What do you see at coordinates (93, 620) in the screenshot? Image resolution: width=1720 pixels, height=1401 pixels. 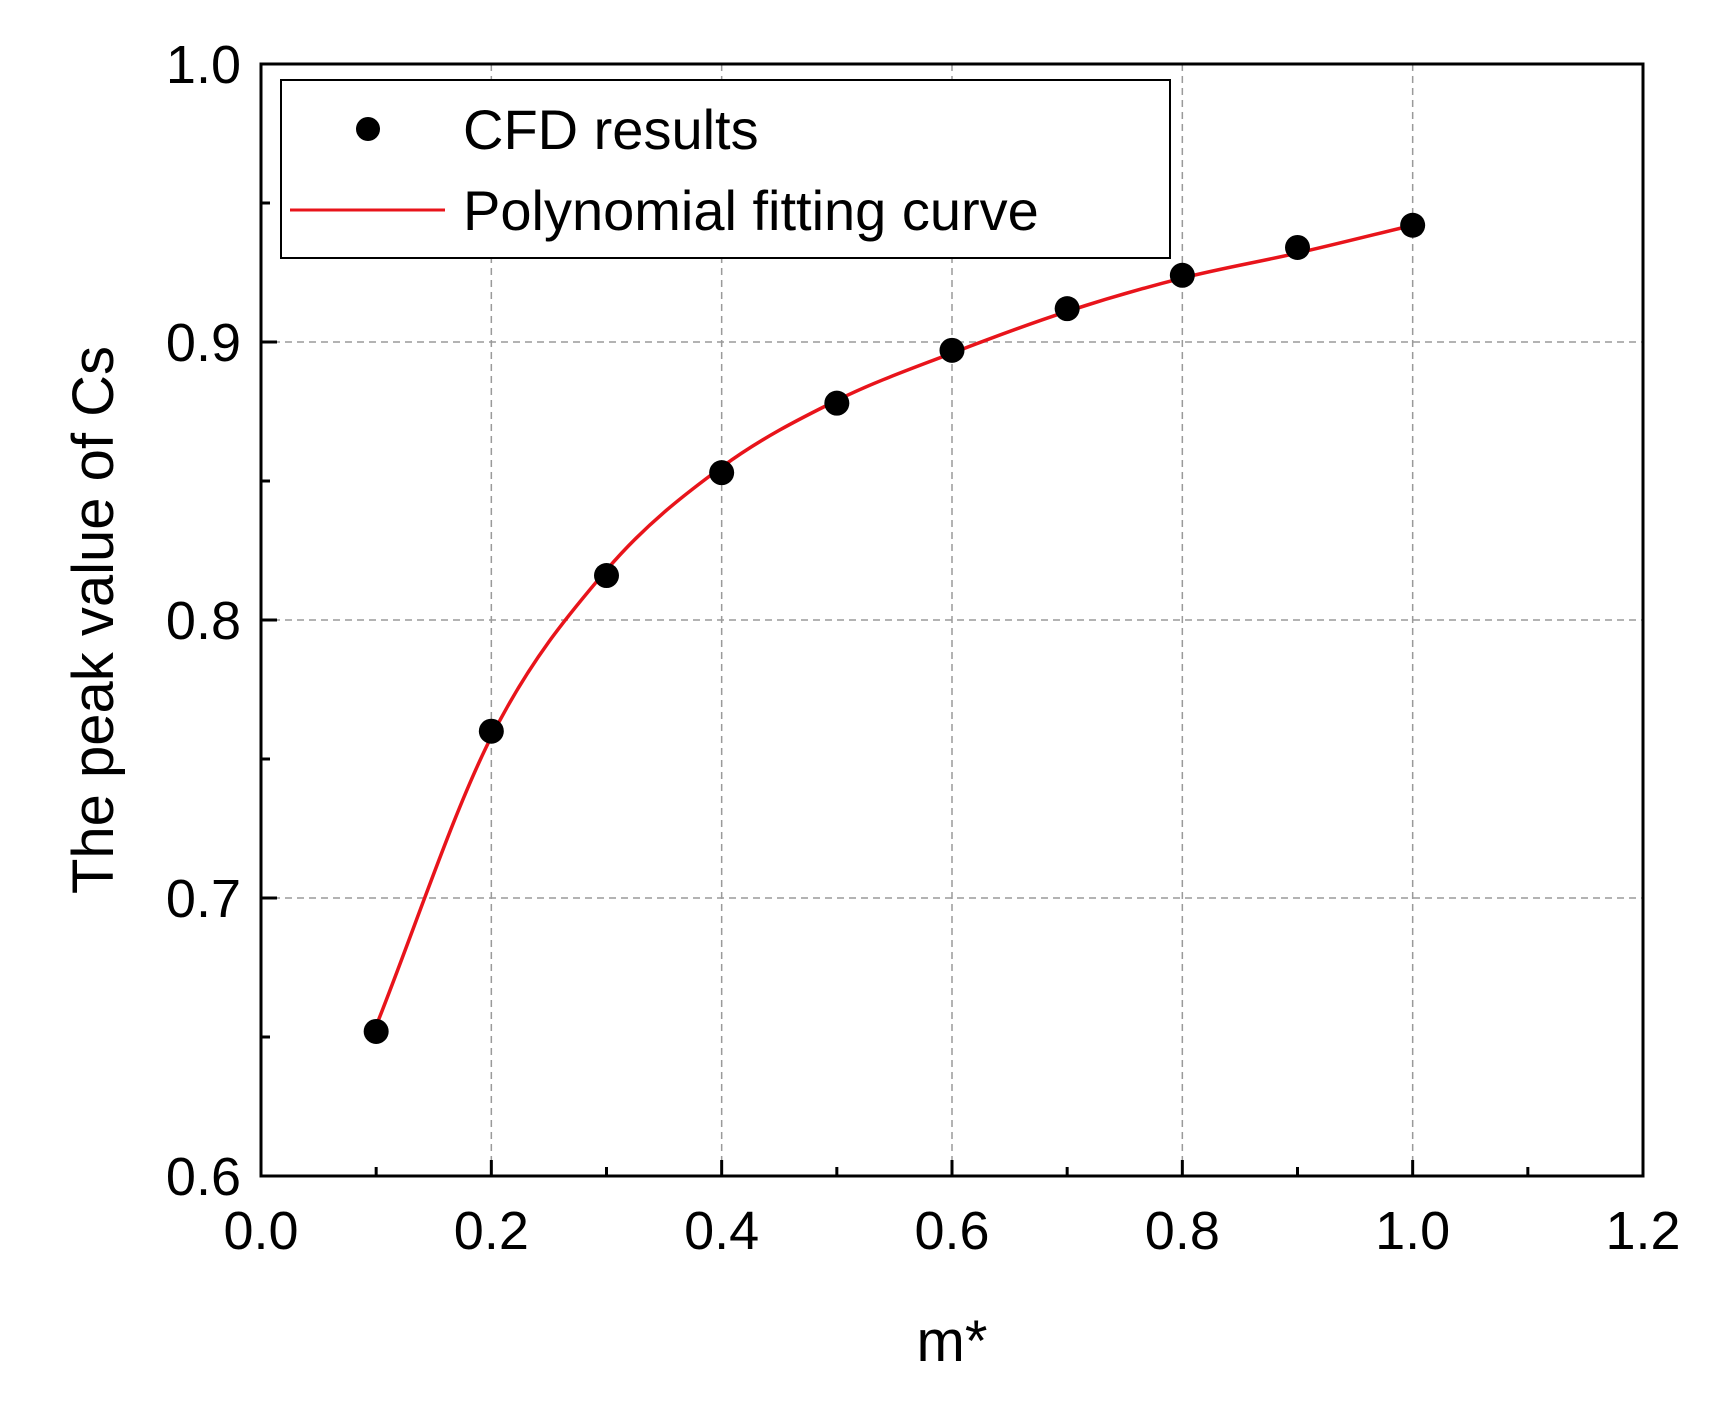 I see `y-axis-title: The peak value of Cs` at bounding box center [93, 620].